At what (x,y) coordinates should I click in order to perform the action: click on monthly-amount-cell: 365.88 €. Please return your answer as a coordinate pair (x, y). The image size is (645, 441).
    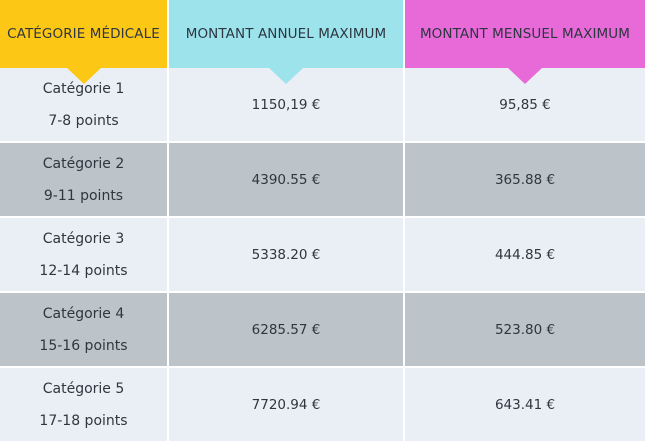
    Looking at the image, I should click on (525, 179).